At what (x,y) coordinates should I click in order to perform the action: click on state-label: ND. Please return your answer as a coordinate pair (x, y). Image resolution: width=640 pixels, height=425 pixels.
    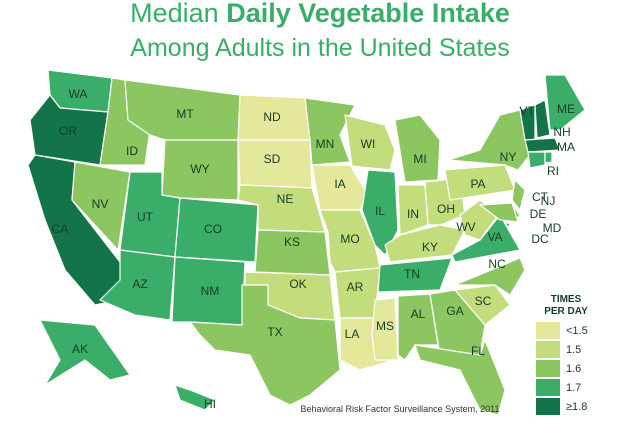
    Looking at the image, I should click on (272, 117).